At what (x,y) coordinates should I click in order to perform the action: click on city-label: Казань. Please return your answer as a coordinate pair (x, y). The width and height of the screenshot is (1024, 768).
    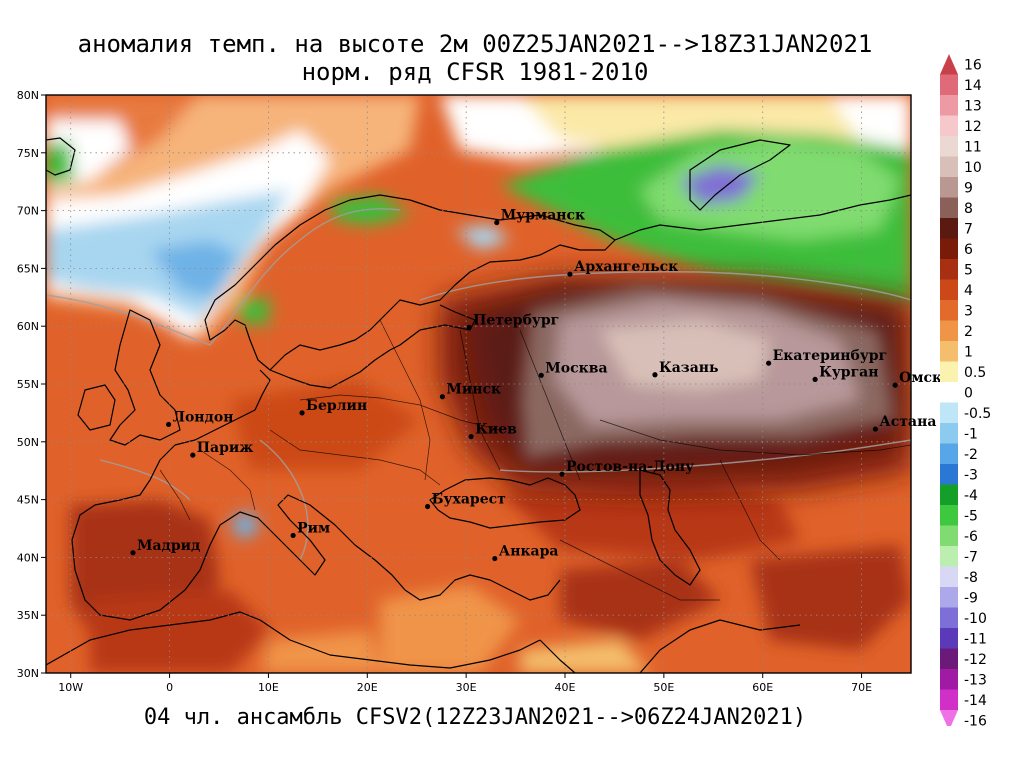
    Looking at the image, I should click on (689, 368).